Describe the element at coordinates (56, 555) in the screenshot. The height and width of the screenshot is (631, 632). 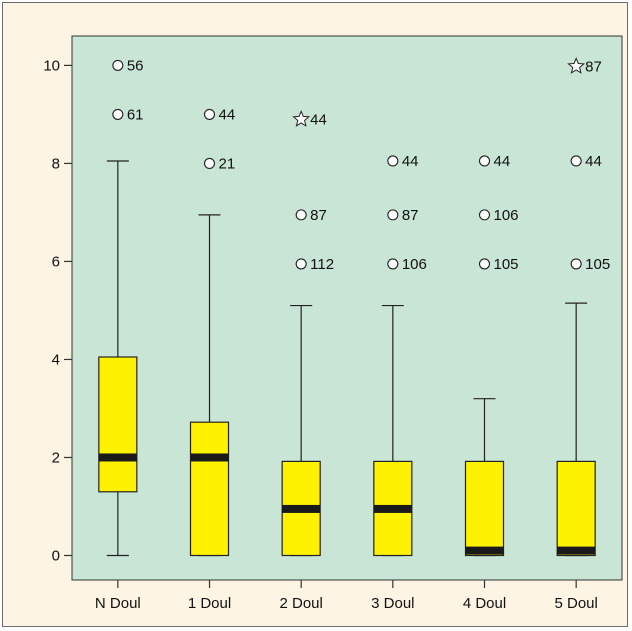
I see `y-tick-label: 0` at that location.